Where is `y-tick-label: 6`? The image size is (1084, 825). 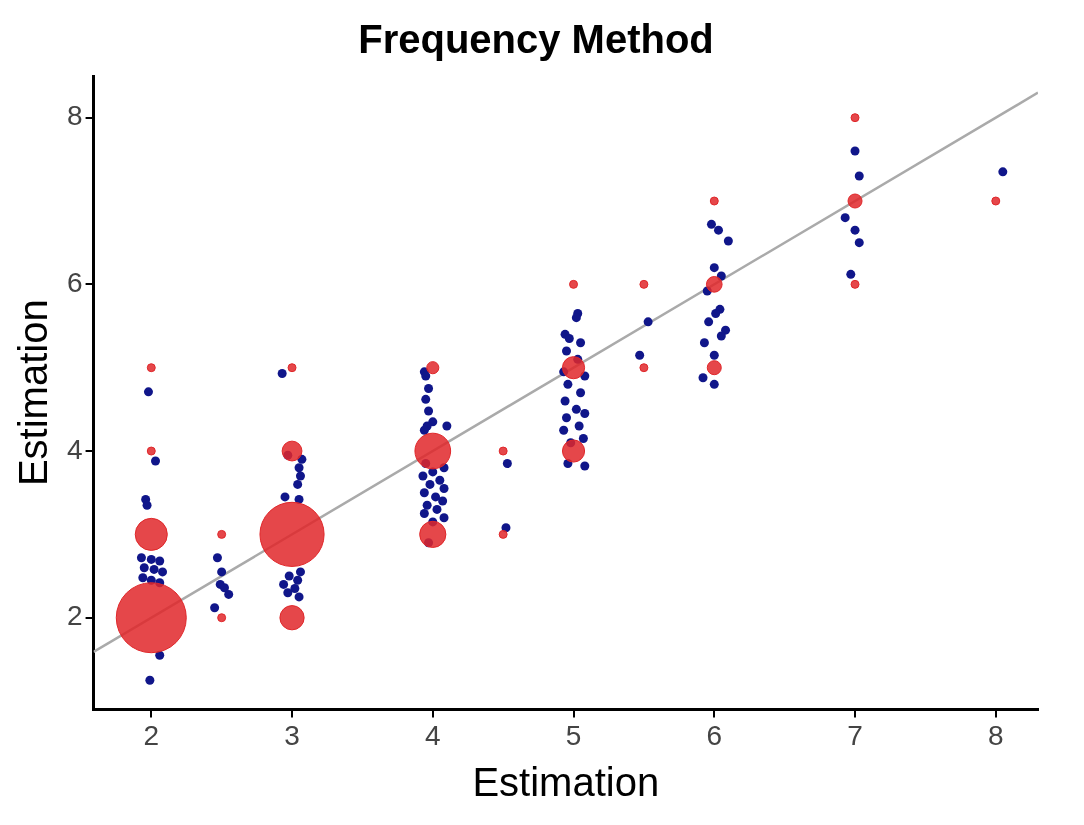 y-tick-label: 6 is located at coordinates (74, 283).